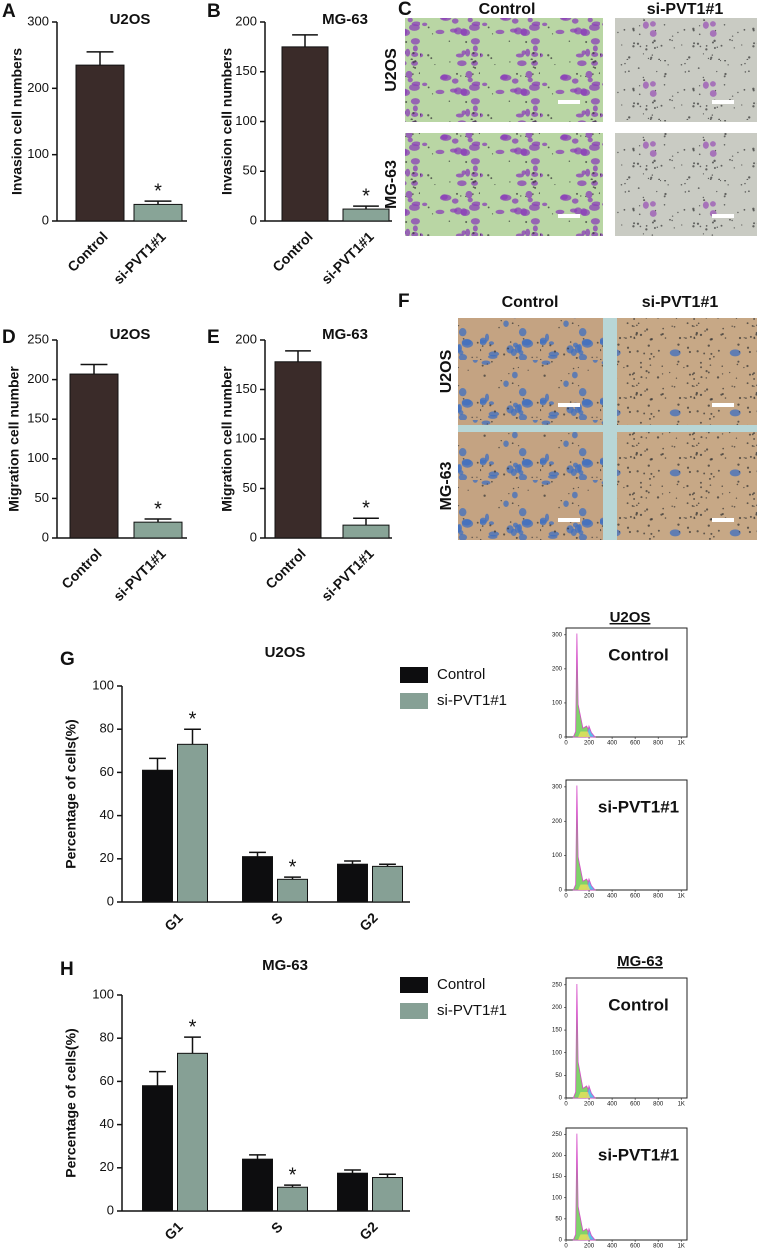 The height and width of the screenshot is (1257, 757). Describe the element at coordinates (81, 568) in the screenshot. I see `x-tick-label: Control` at that location.